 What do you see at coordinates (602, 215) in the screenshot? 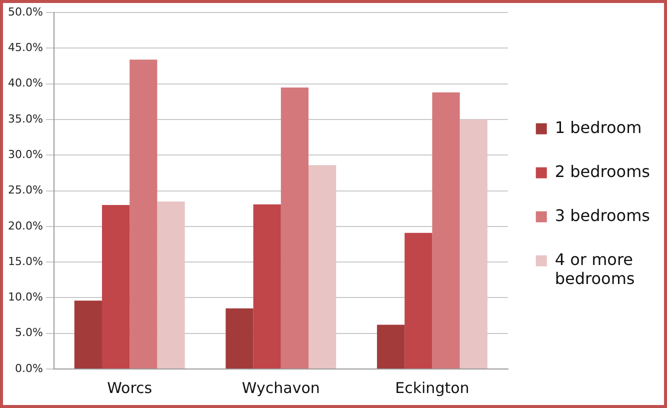
I see `legend-label: 3 bedrooms` at bounding box center [602, 215].